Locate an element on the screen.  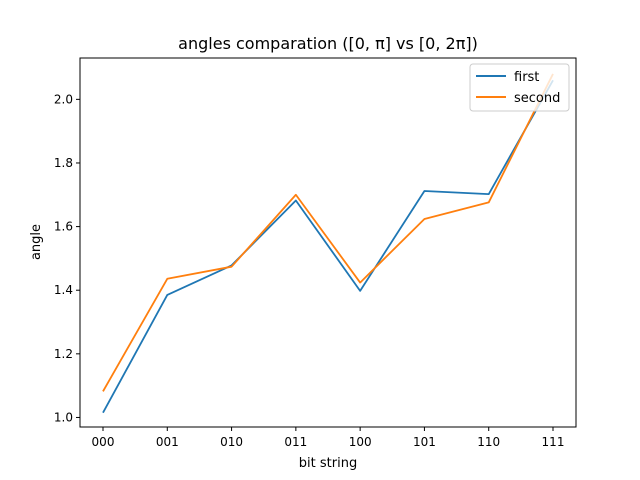
legend-label-second: second is located at coordinates (537, 98).